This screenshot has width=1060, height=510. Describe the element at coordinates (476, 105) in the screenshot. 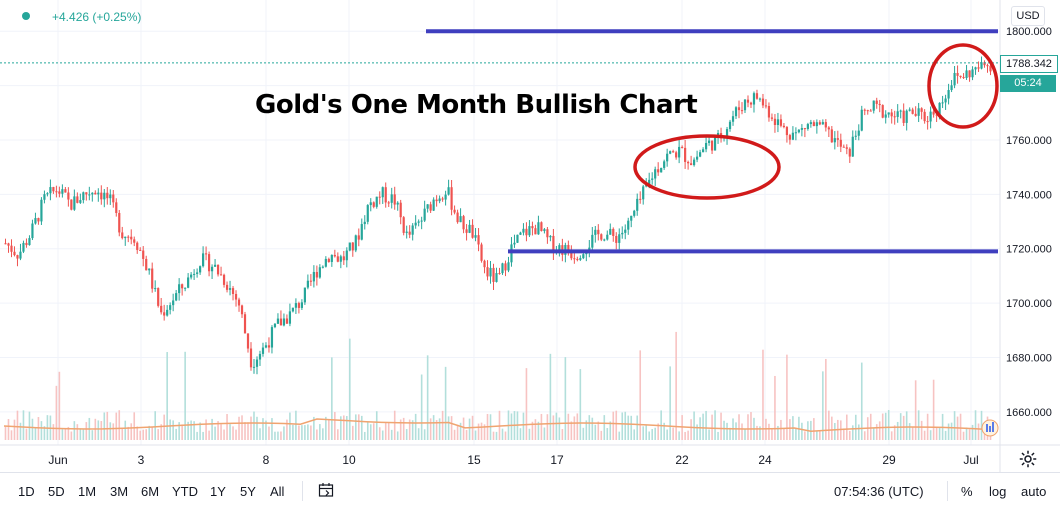

I see `chart-title: Gold's One Month Bullish Chart` at that location.